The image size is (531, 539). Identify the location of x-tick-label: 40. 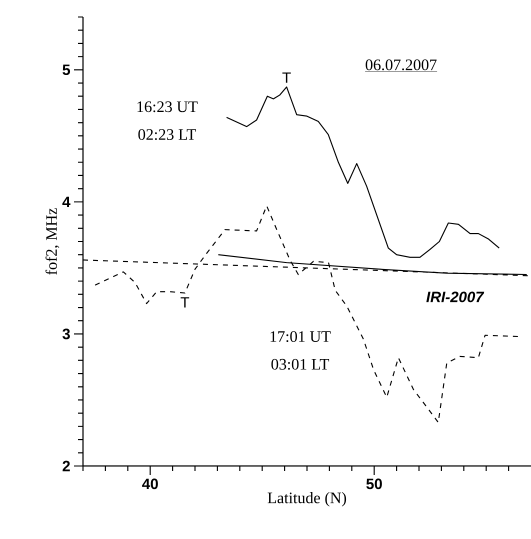
(150, 484).